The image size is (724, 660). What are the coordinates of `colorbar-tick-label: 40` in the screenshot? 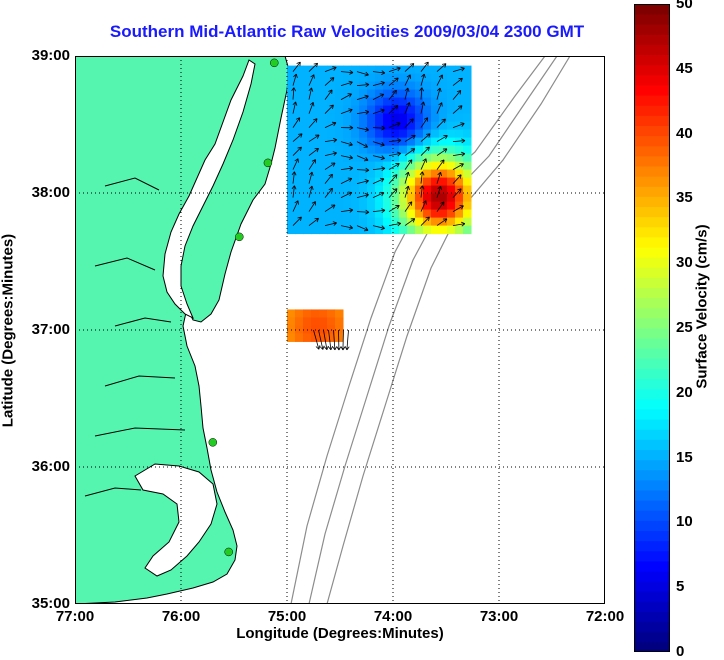 It's located at (684, 133).